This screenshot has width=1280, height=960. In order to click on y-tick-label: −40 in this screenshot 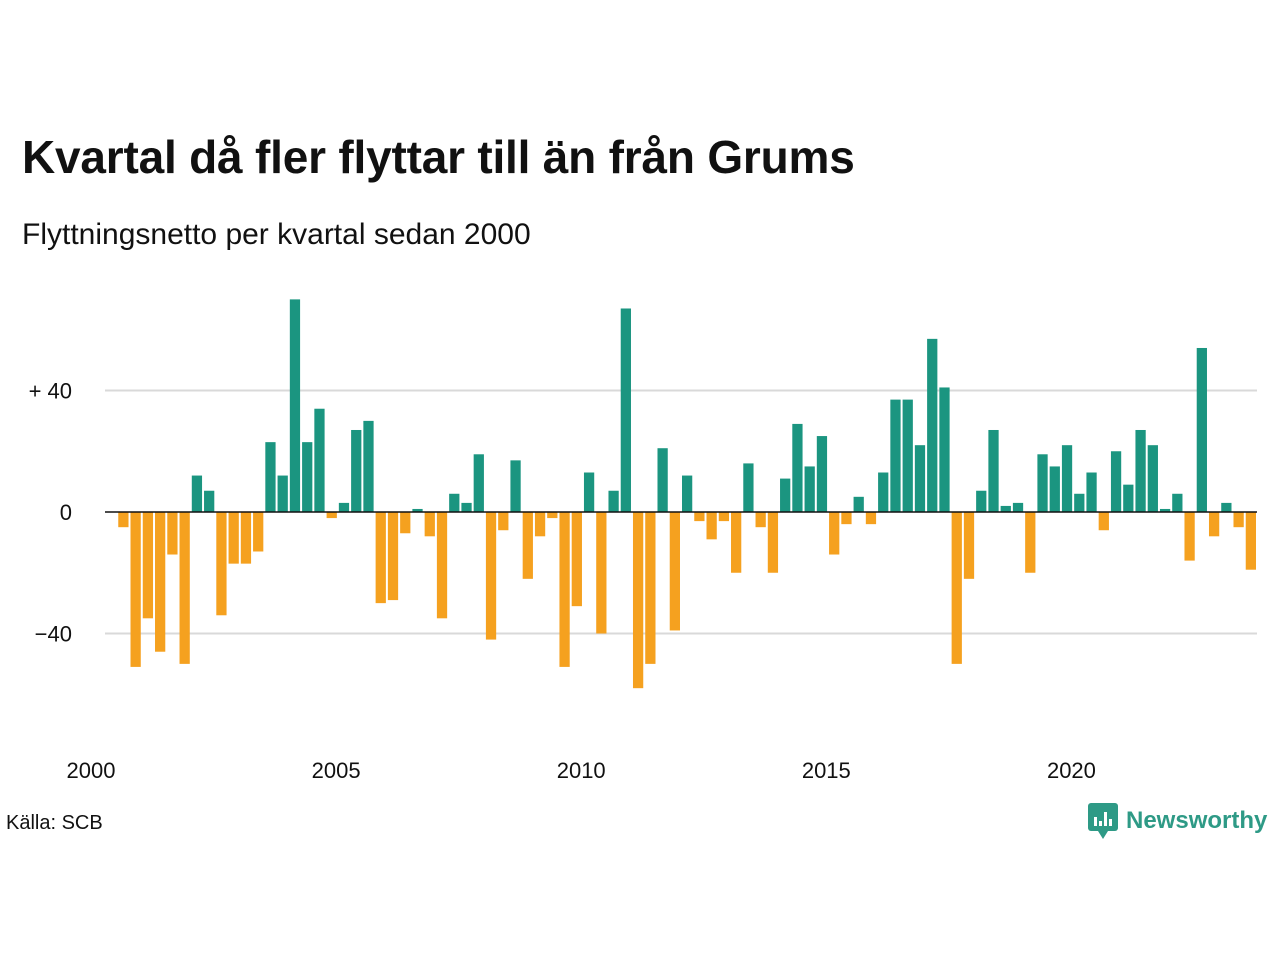, I will do `click(53, 634)`.